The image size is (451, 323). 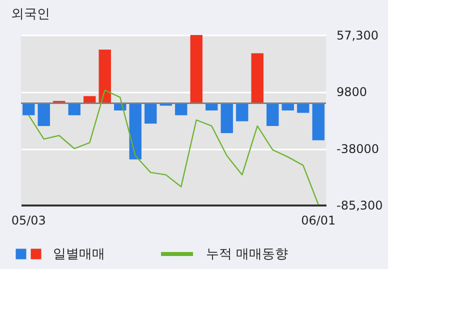 I want to click on legend-label: 누적 매매동향, so click(x=247, y=254).